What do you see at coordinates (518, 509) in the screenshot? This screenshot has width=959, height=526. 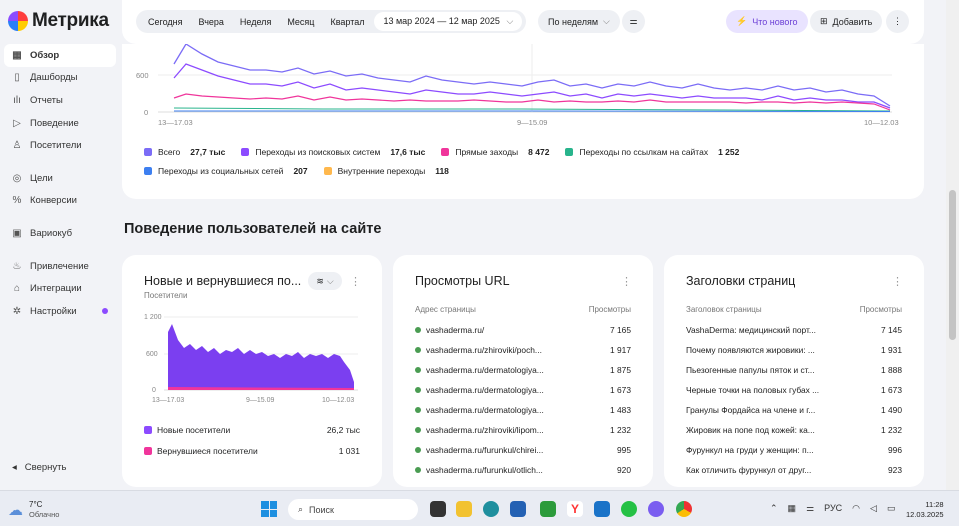 I see `store-icon` at bounding box center [518, 509].